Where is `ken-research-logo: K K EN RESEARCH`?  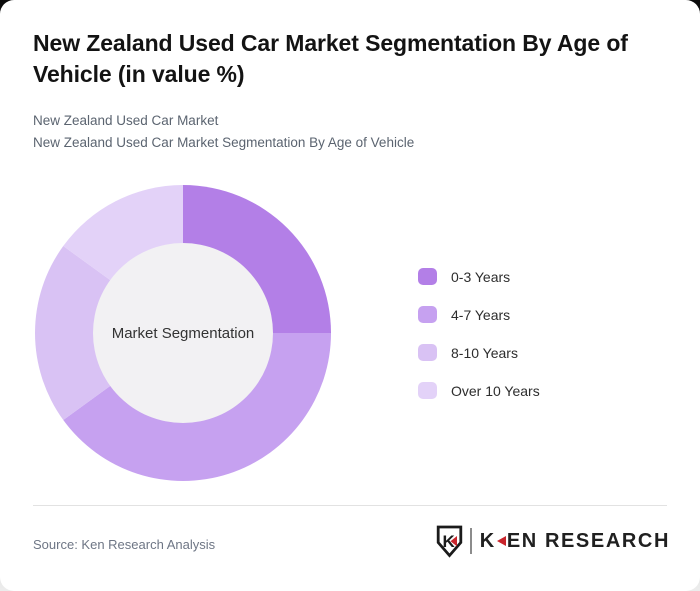 ken-research-logo: K K EN RESEARCH is located at coordinates (553, 541).